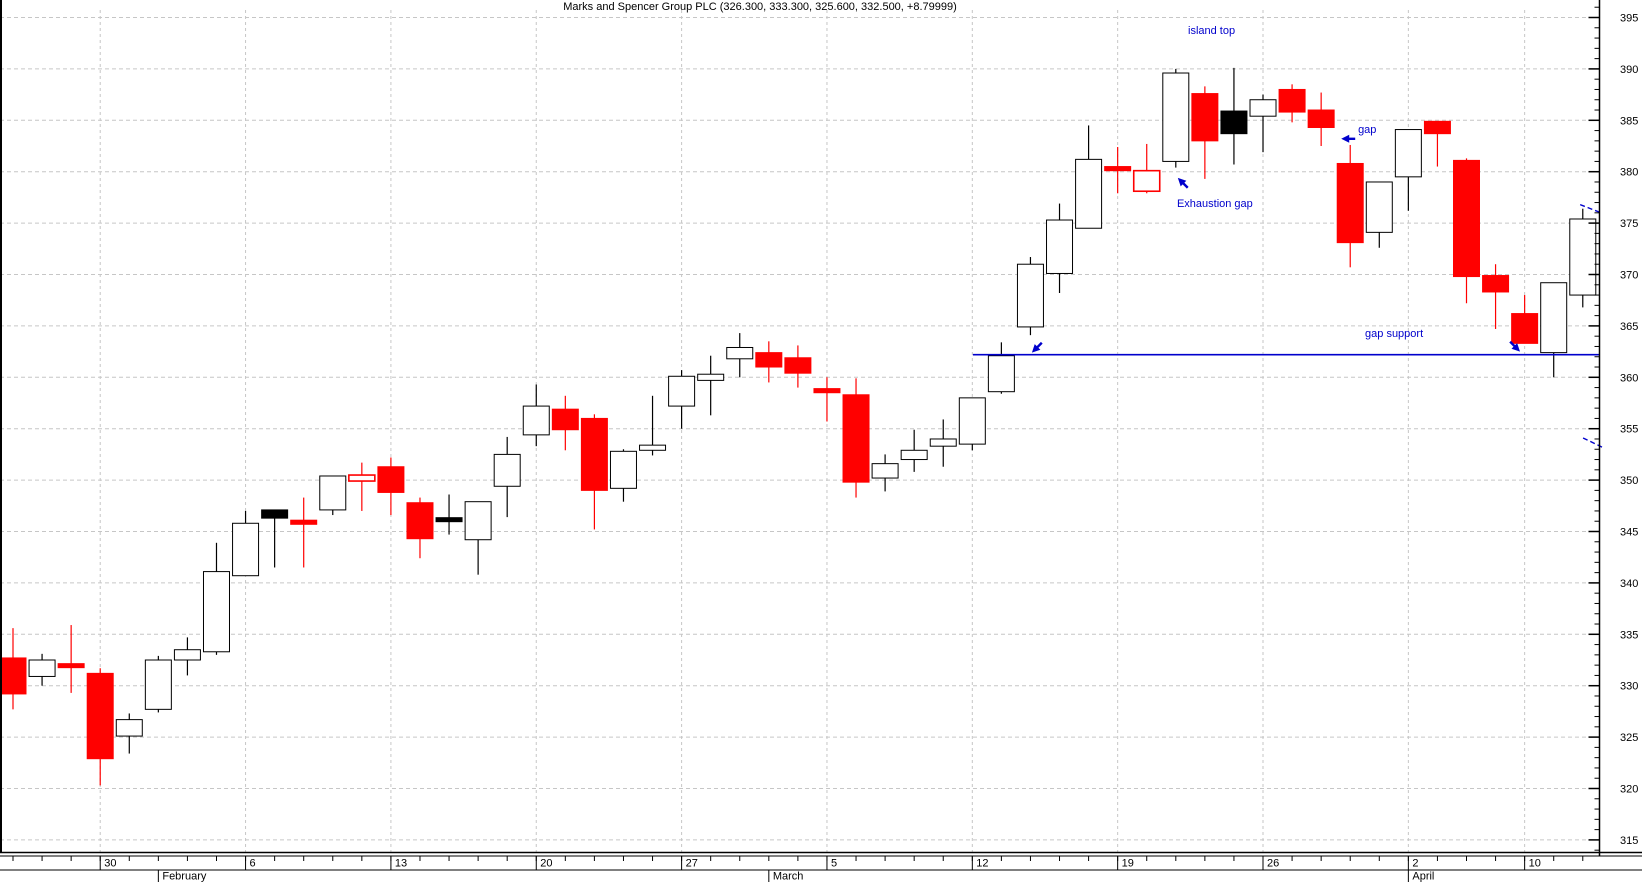 The image size is (1642, 882). What do you see at coordinates (1629, 481) in the screenshot?
I see `y-axis-label: 350` at bounding box center [1629, 481].